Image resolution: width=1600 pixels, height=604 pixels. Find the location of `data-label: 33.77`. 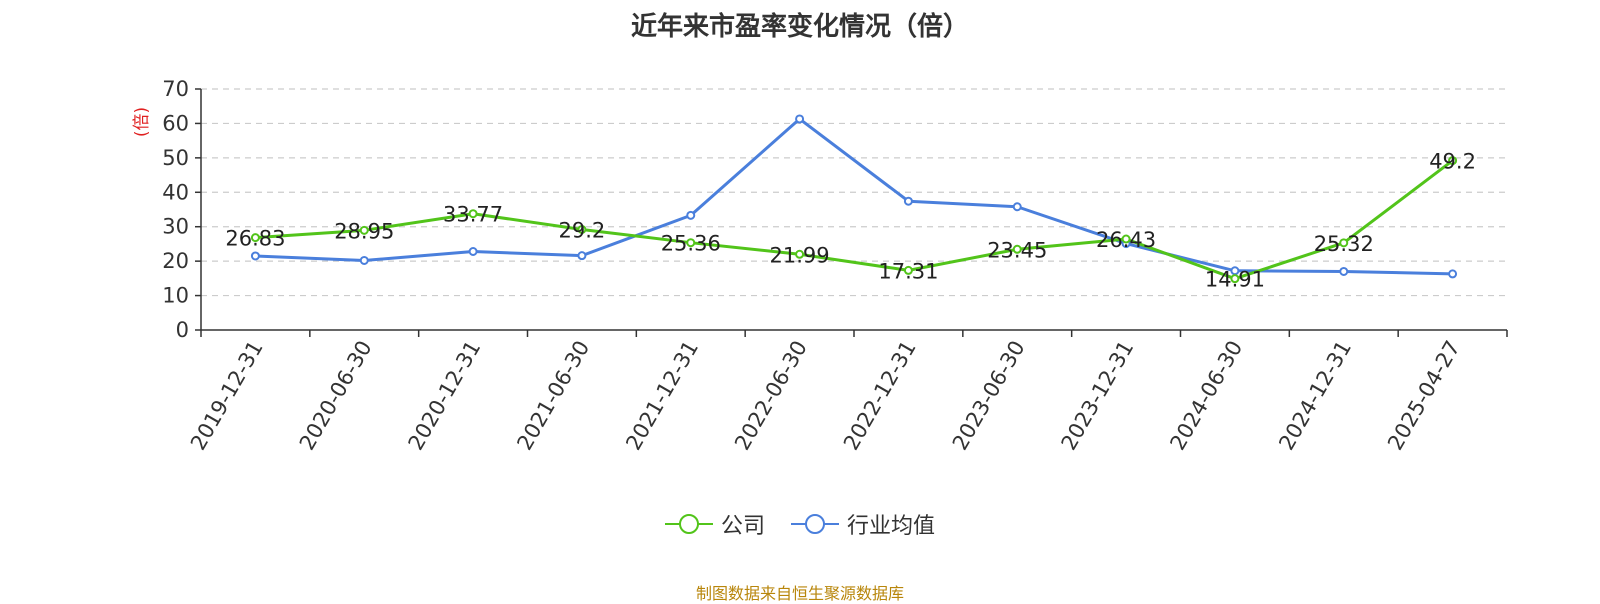

data-label: 33.77 is located at coordinates (473, 215).